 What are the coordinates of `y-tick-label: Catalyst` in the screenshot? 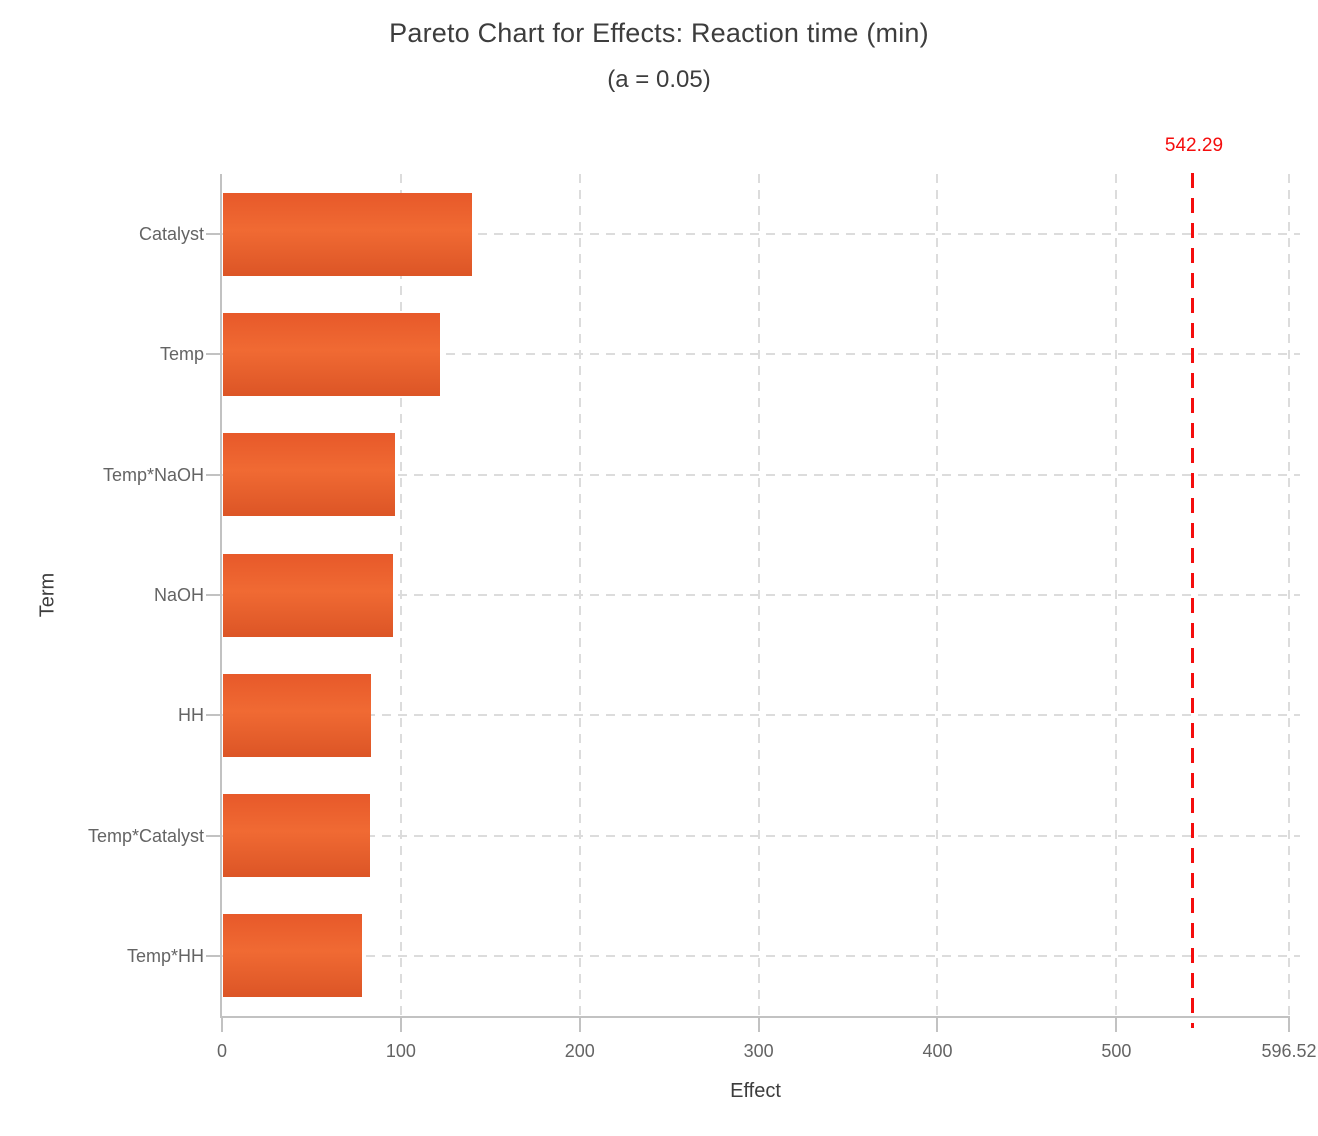 It's located at (171, 234).